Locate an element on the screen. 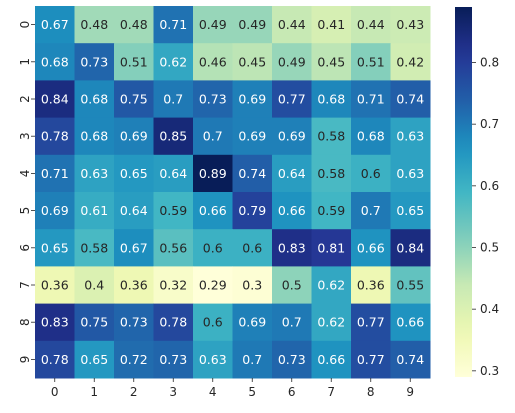 The width and height of the screenshot is (515, 413). cell-value-label: 0.46 is located at coordinates (213, 61).